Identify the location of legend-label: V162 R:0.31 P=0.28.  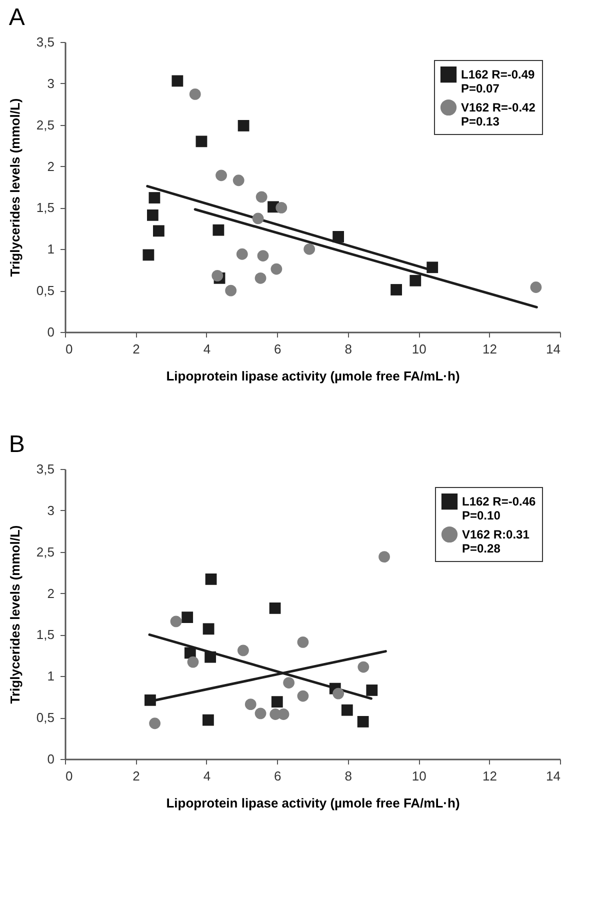
(496, 542).